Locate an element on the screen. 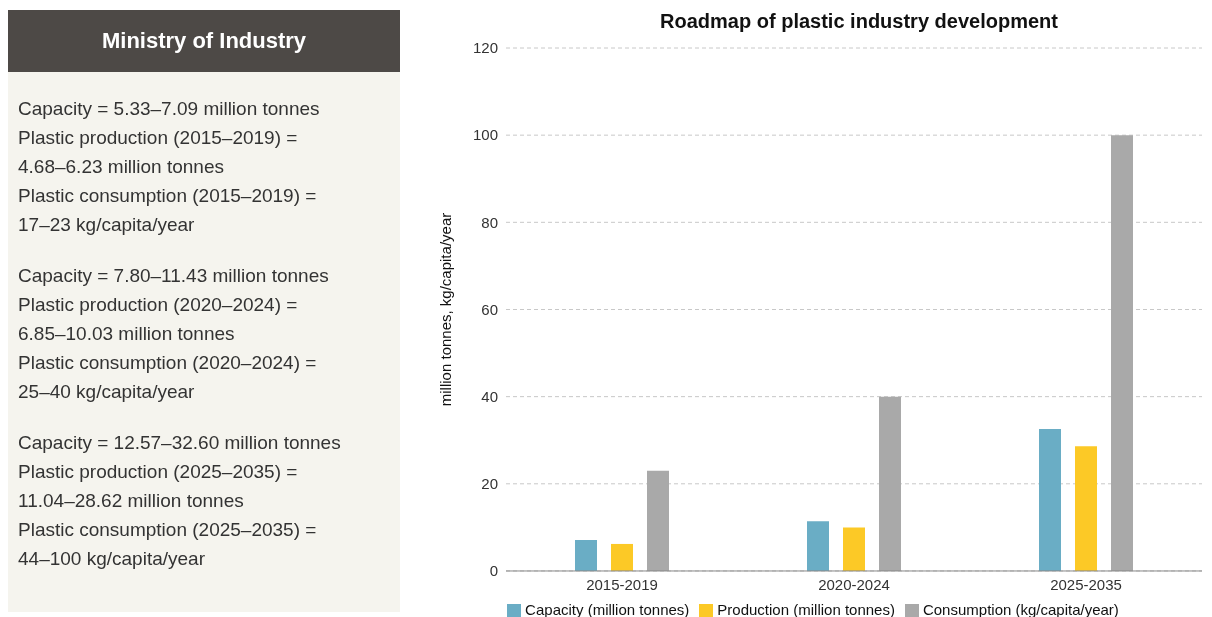 The image size is (1212, 617). text: Plastic consumption (2025–2035) = 44–100 kg/capita/year is located at coordinates (168, 544).